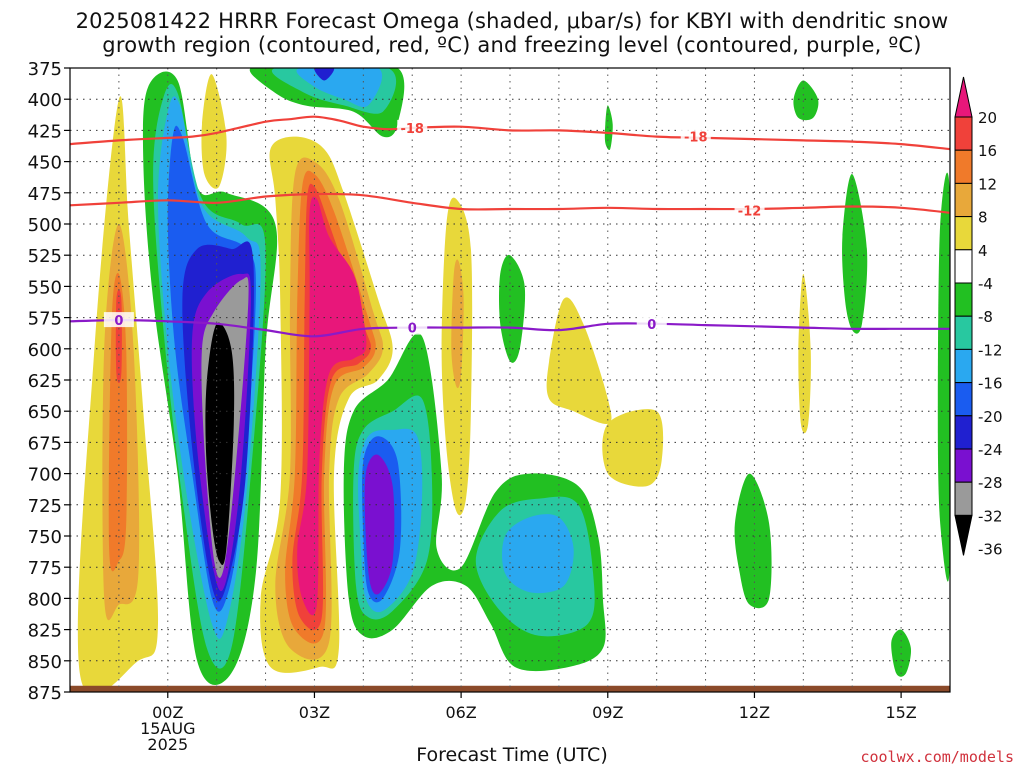 Image resolution: width=1024 pixels, height=768 pixels. Describe the element at coordinates (990, 550) in the screenshot. I see `colorbar-label--36: -36` at that location.